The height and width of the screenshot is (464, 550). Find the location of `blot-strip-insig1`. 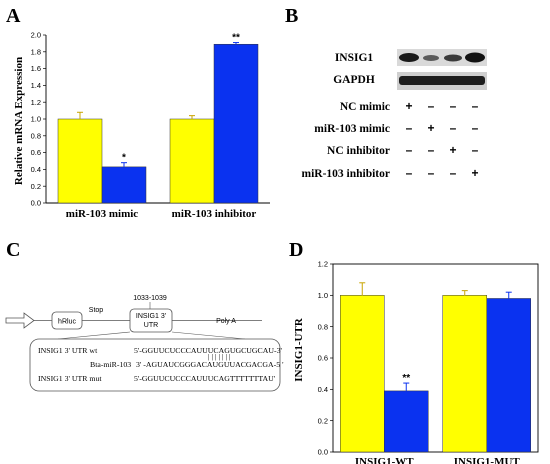

blot-strip-insig1 is located at coordinates (442, 57).